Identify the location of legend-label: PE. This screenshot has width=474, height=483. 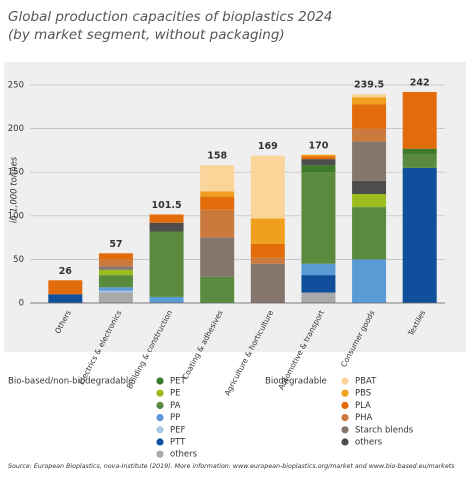
(175, 394).